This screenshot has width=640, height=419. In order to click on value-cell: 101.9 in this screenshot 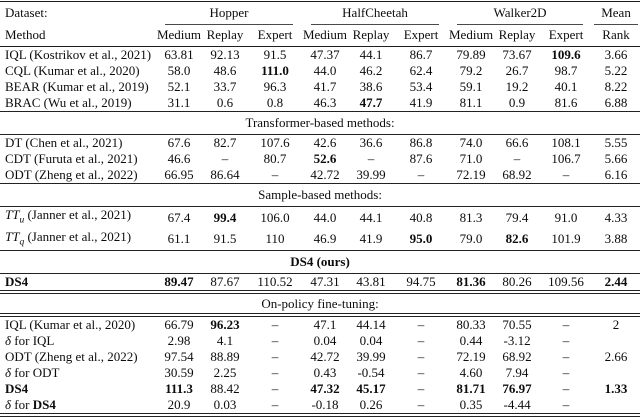, I will do `click(566, 239)`.